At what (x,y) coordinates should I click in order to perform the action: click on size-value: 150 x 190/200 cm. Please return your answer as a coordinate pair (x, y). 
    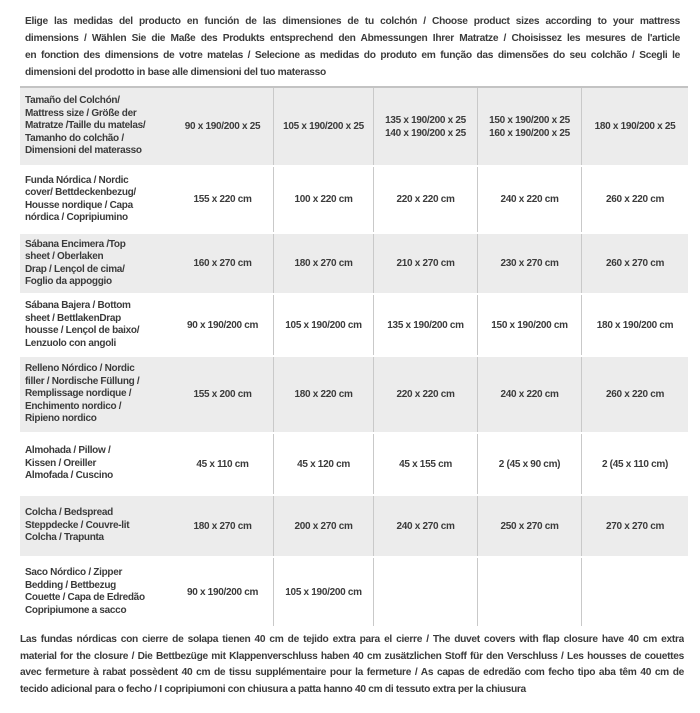
    Looking at the image, I should click on (529, 325).